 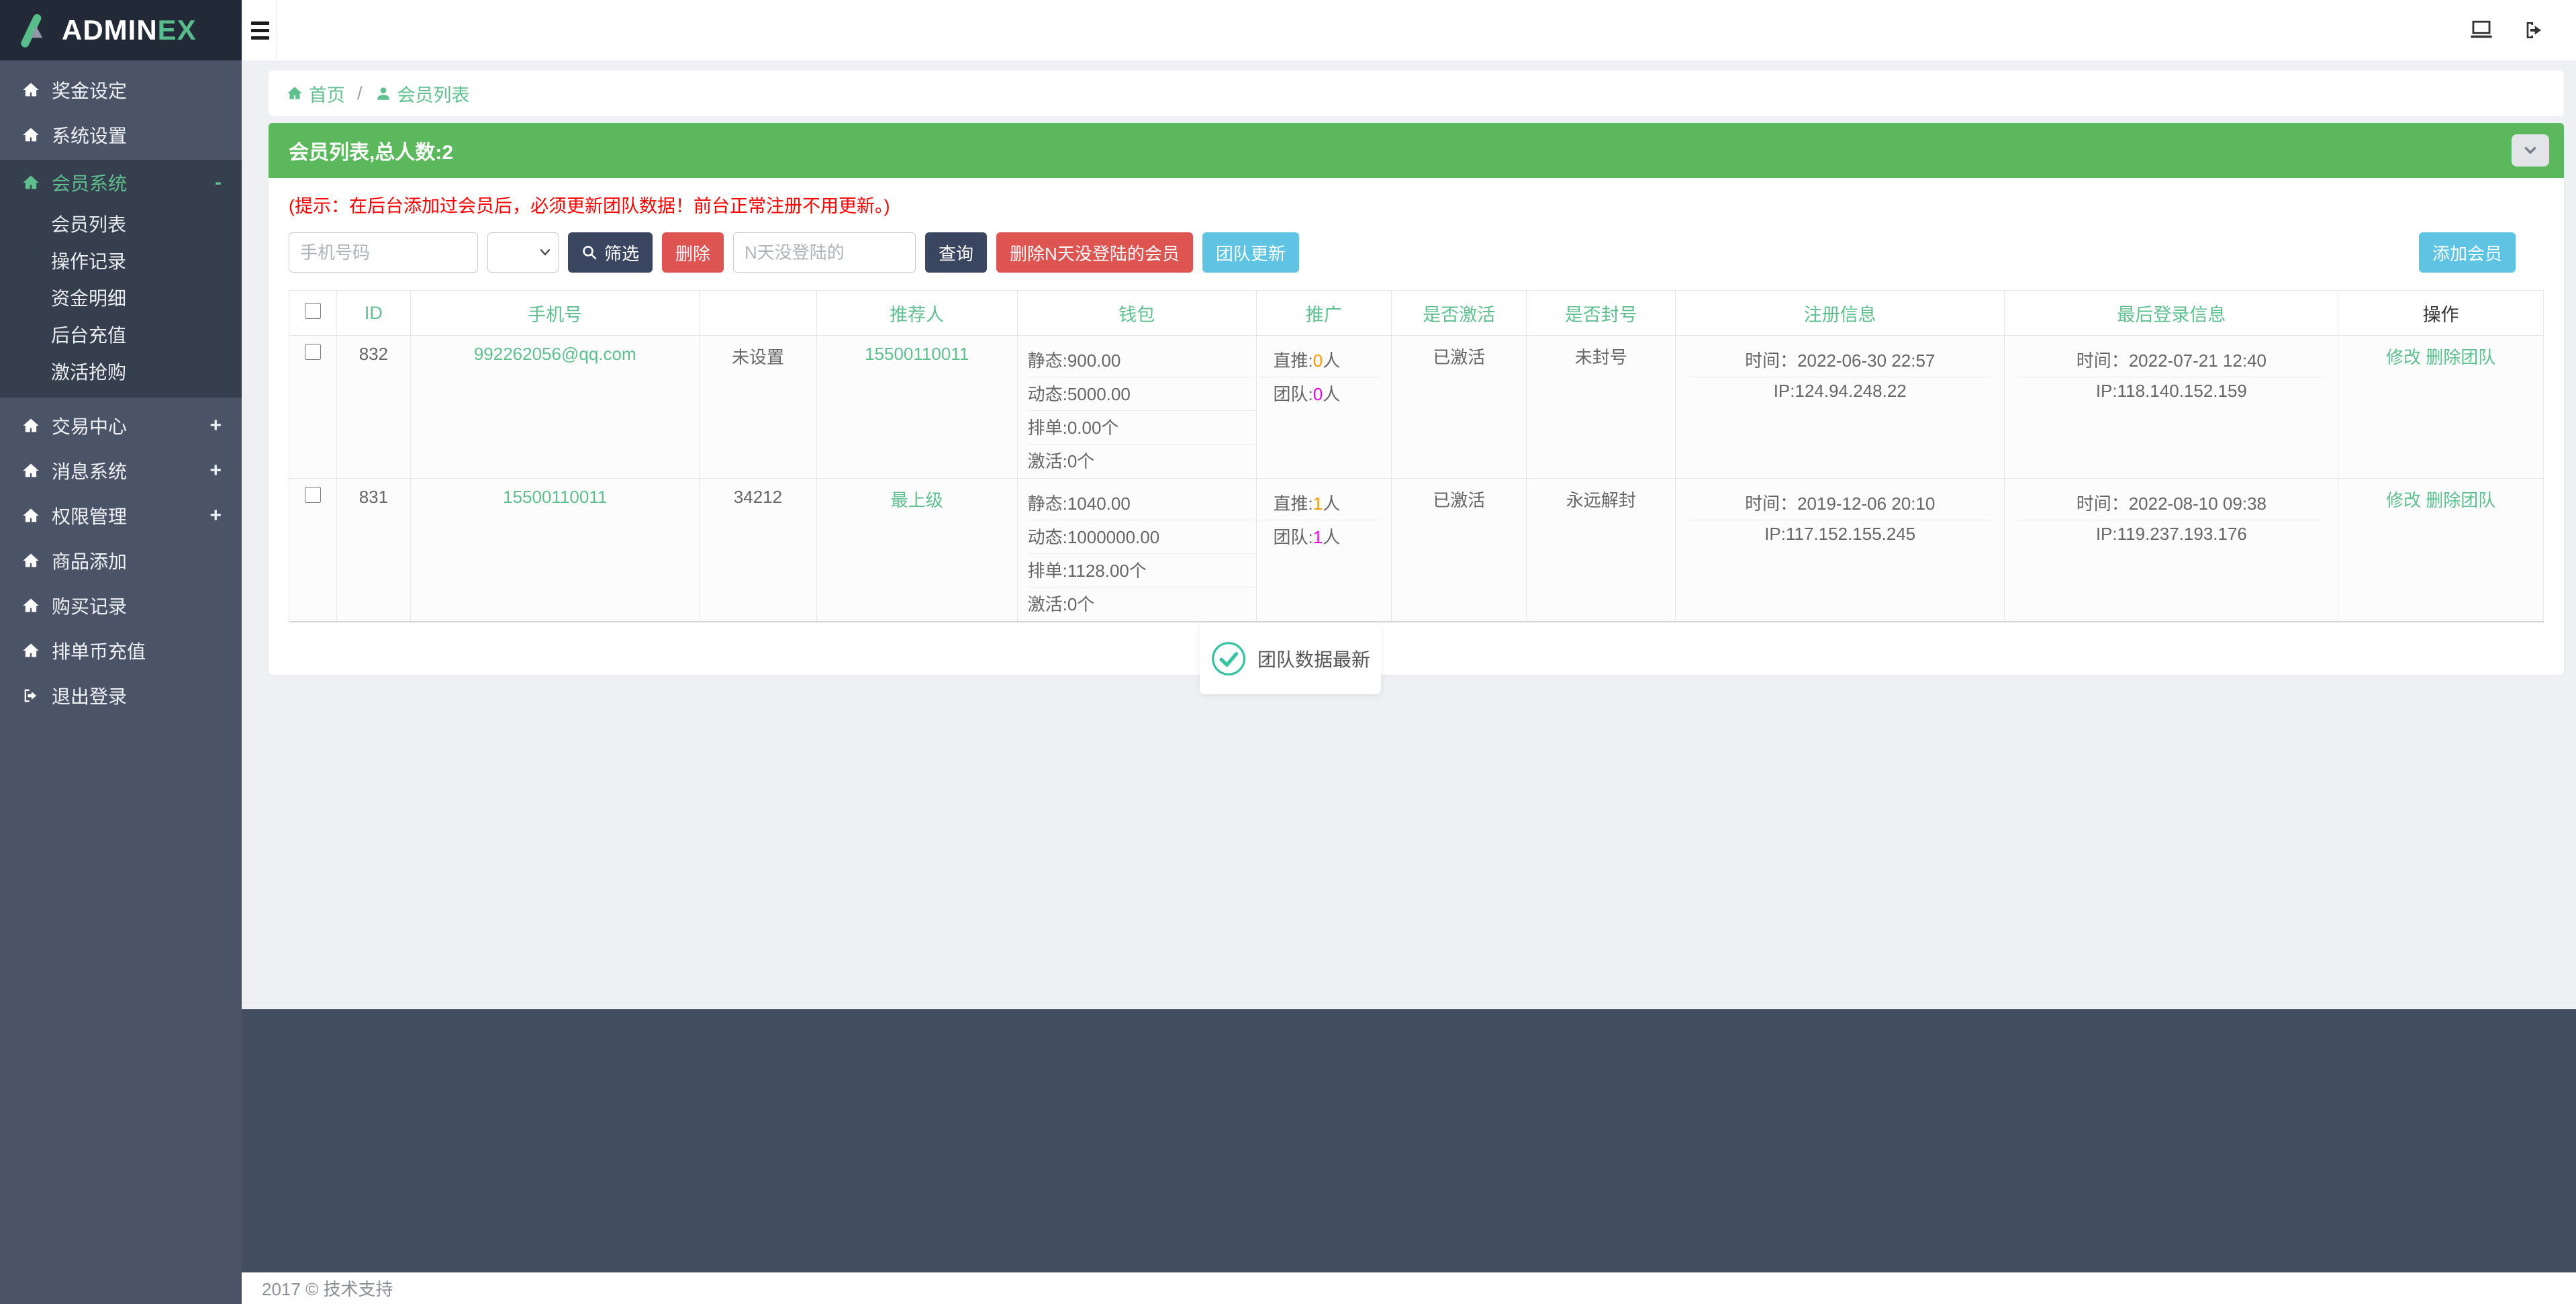 I want to click on query-button: 查询, so click(x=956, y=252).